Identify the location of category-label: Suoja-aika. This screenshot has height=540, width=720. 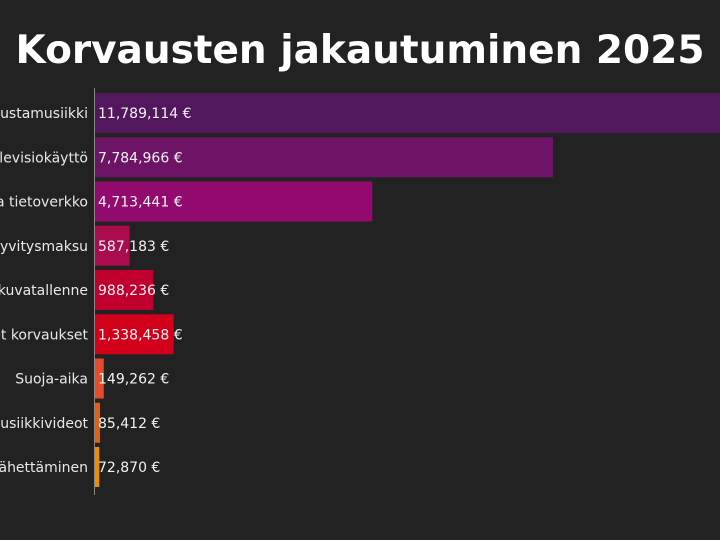
(51, 380).